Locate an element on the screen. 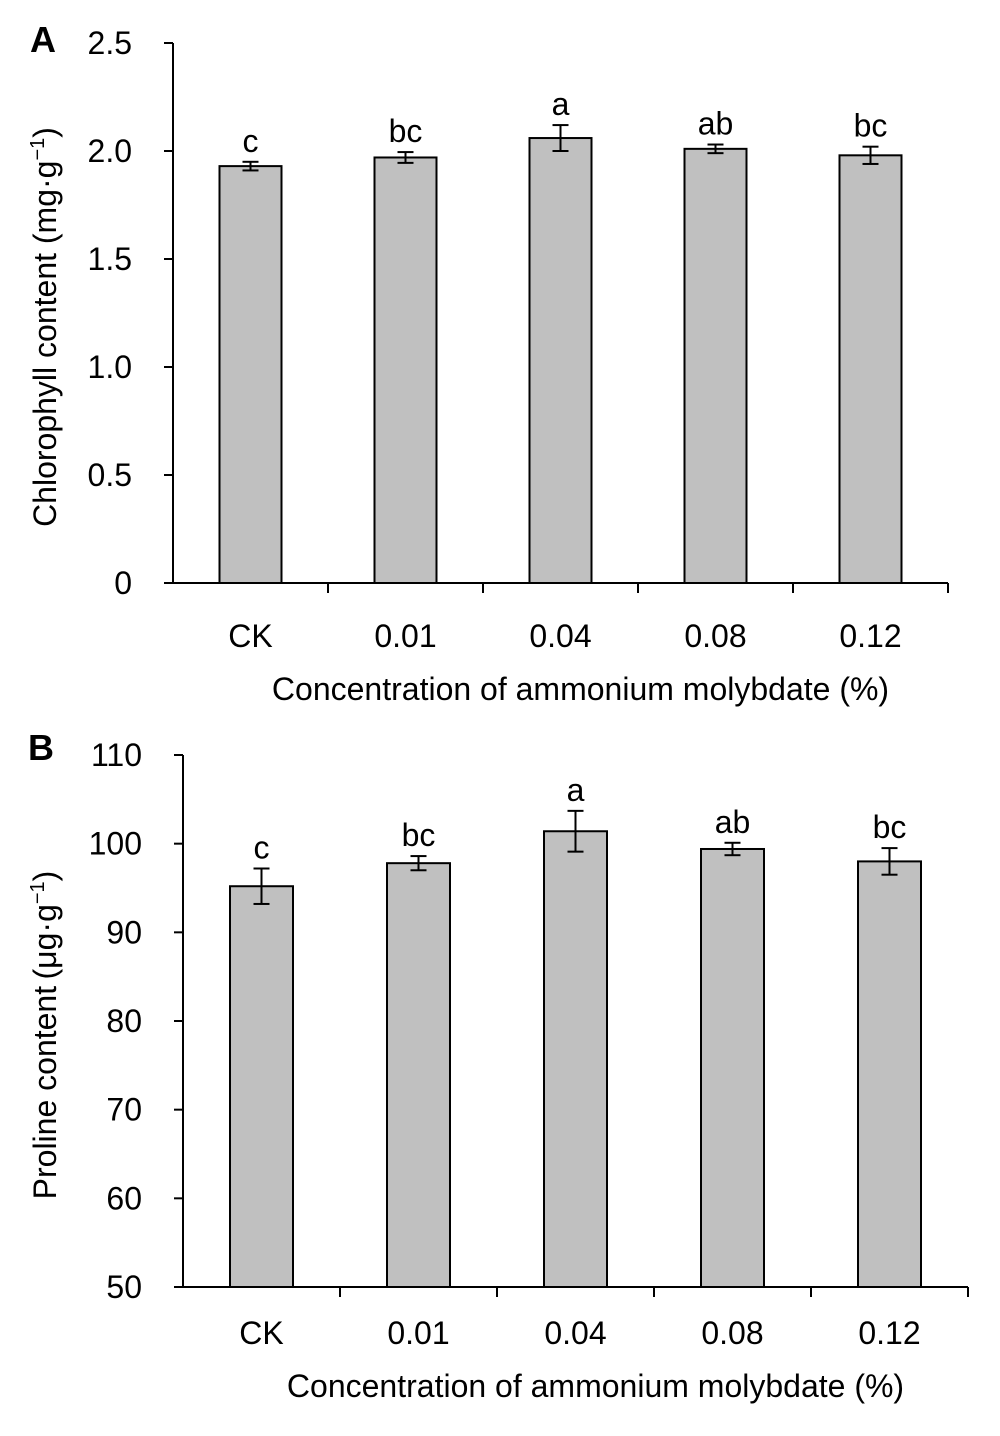  y-tick-label: 60 is located at coordinates (124, 1198).